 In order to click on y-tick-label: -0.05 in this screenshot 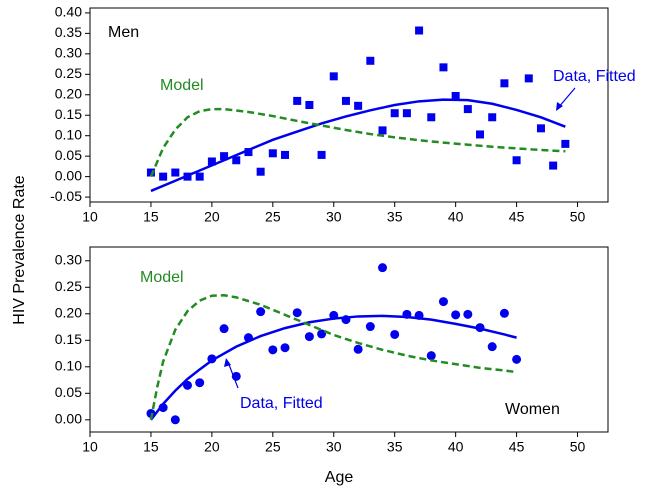, I will do `click(66, 196)`.